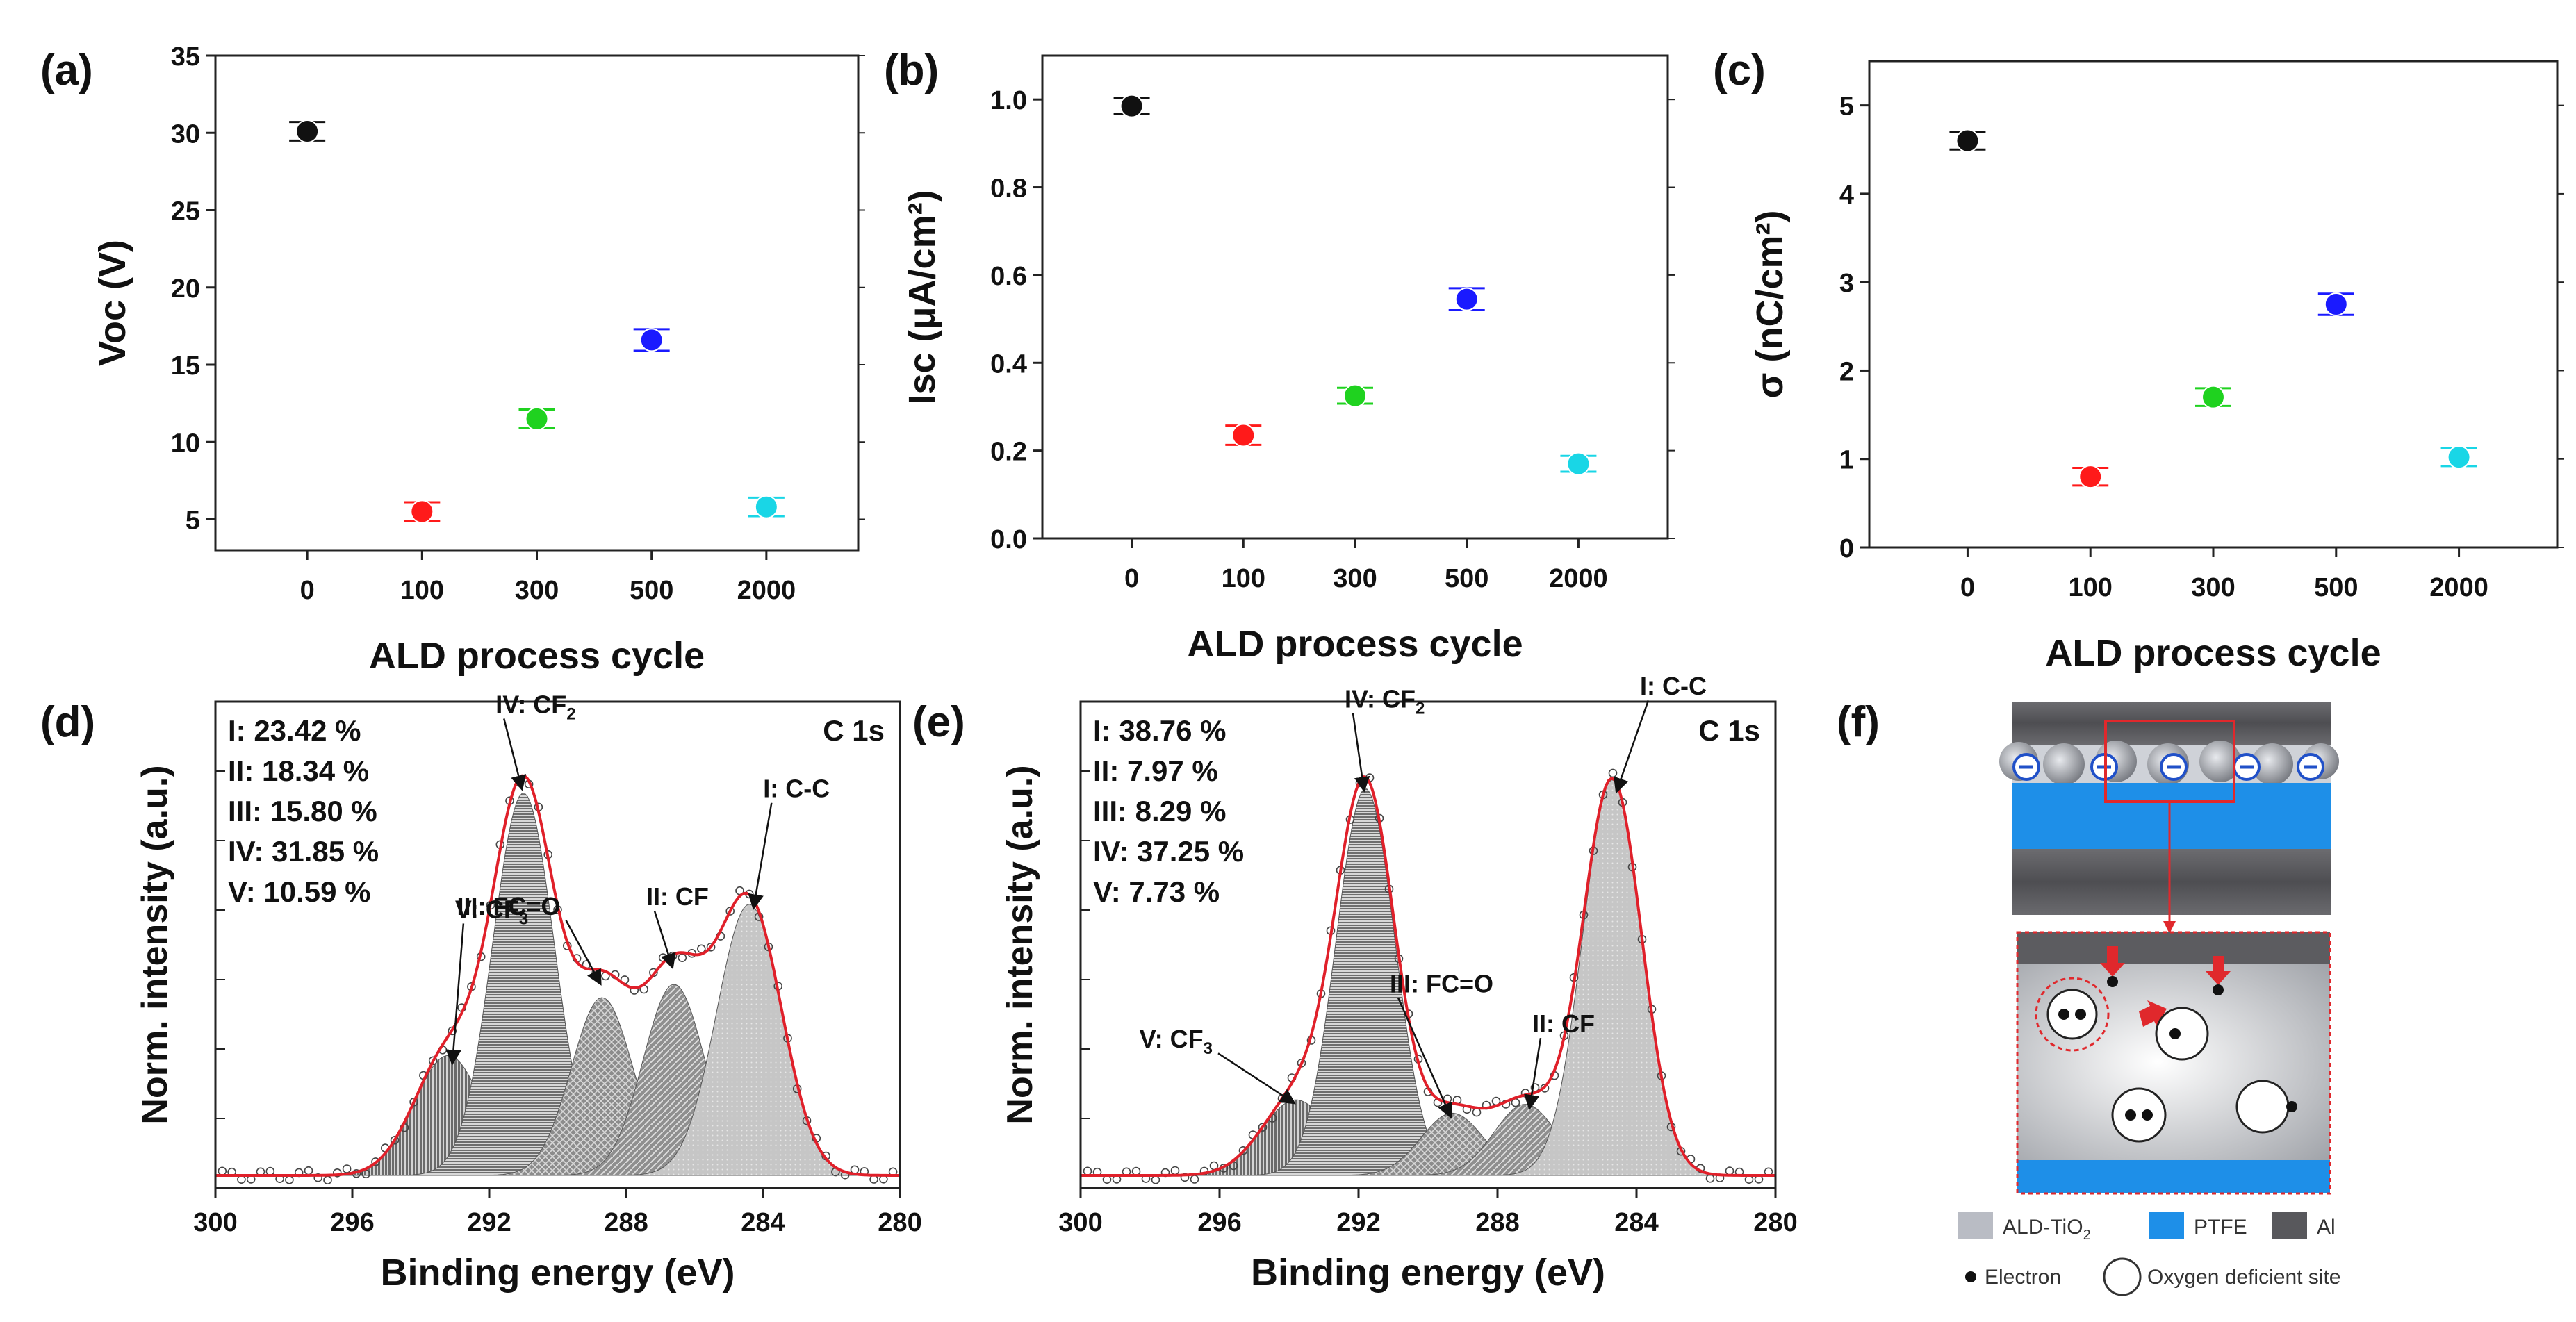  Describe the element at coordinates (1673, 686) in the screenshot. I see `peak-label: I: C-C` at that location.